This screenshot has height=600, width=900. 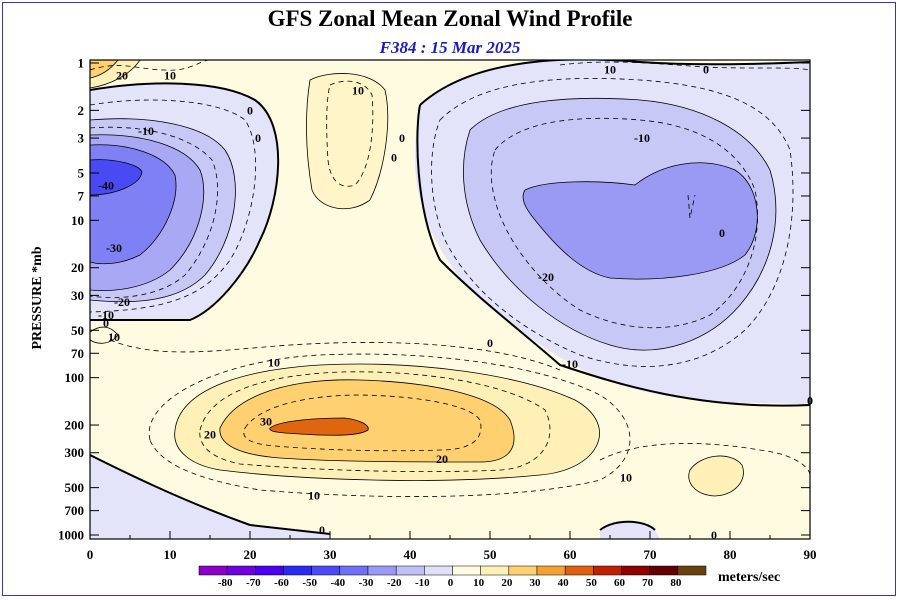 What do you see at coordinates (650, 554) in the screenshot?
I see `x-tick-label: 70` at bounding box center [650, 554].